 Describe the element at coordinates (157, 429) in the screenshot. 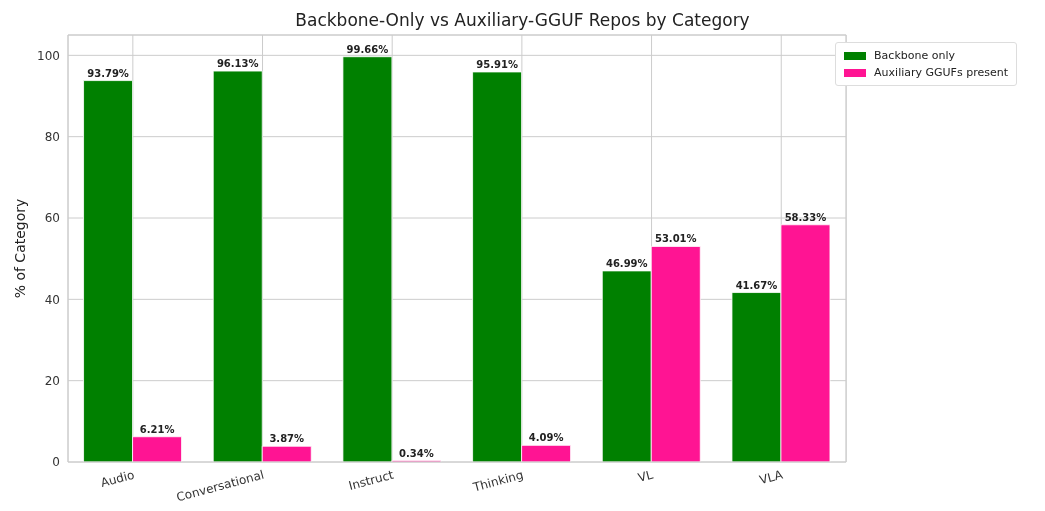

I see `data-label: 6.21%` at that location.